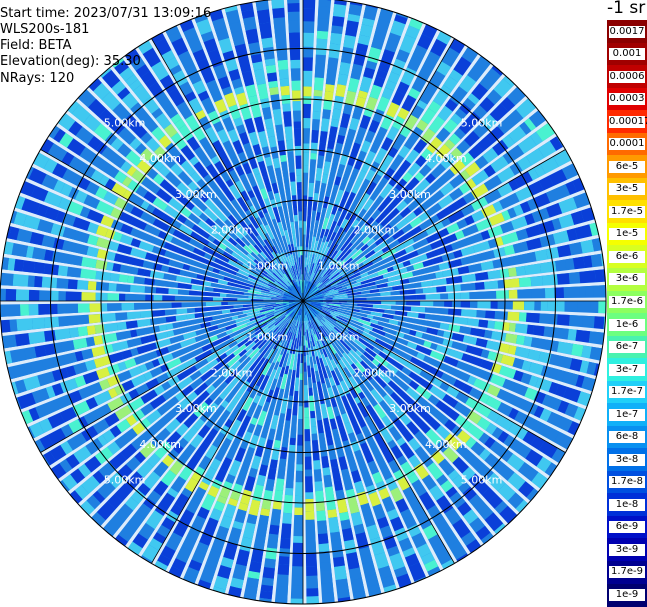 The width and height of the screenshot is (647, 607). I want to click on colorbar-tick-label: 6e-7, so click(627, 347).